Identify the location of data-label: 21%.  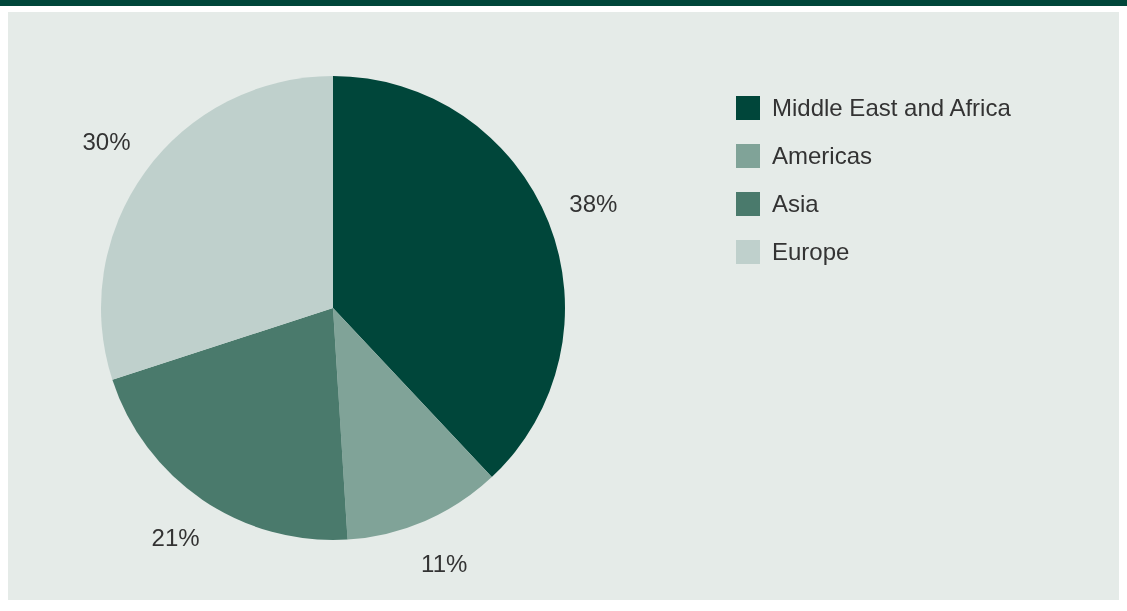
(175, 538).